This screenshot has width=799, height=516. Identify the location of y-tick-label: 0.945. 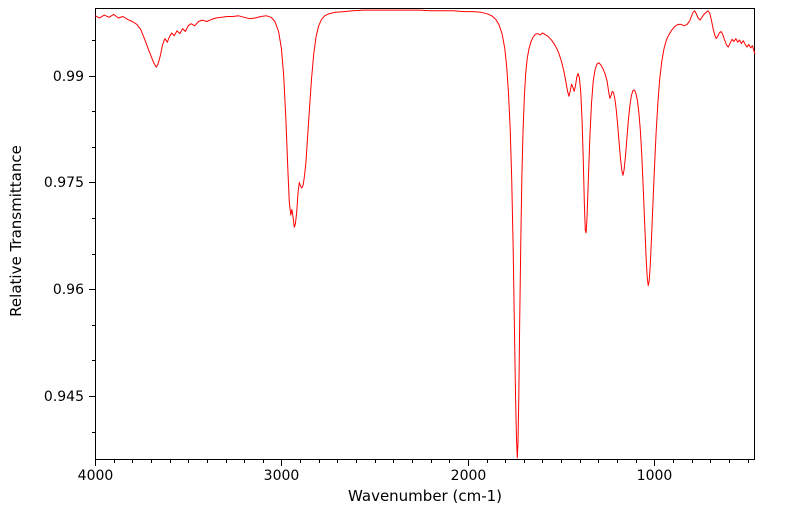
(63, 396).